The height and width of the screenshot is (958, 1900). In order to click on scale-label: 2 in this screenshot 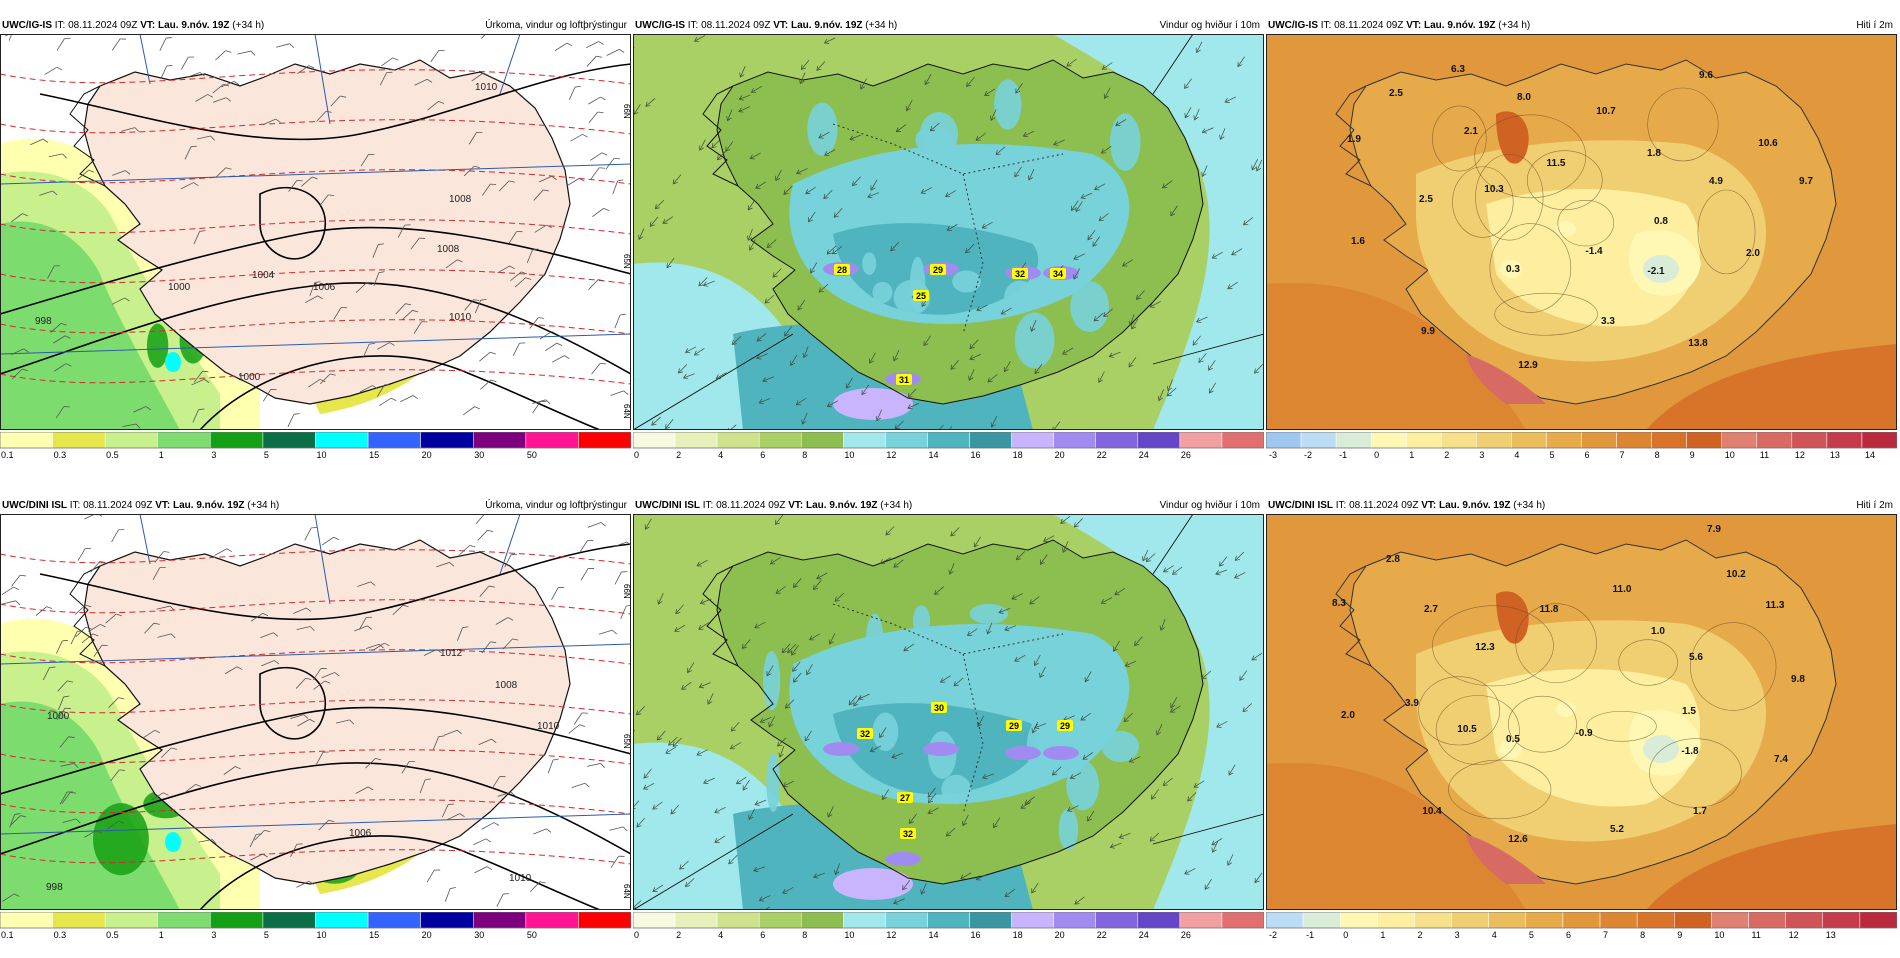, I will do `click(1446, 455)`.